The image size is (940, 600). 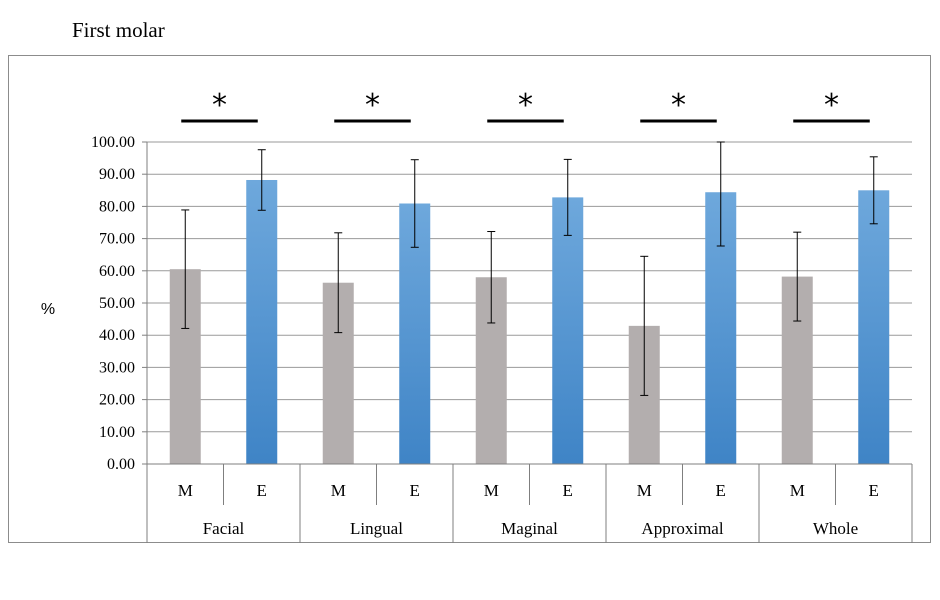 What do you see at coordinates (48, 309) in the screenshot?
I see `y-axis-label: %` at bounding box center [48, 309].